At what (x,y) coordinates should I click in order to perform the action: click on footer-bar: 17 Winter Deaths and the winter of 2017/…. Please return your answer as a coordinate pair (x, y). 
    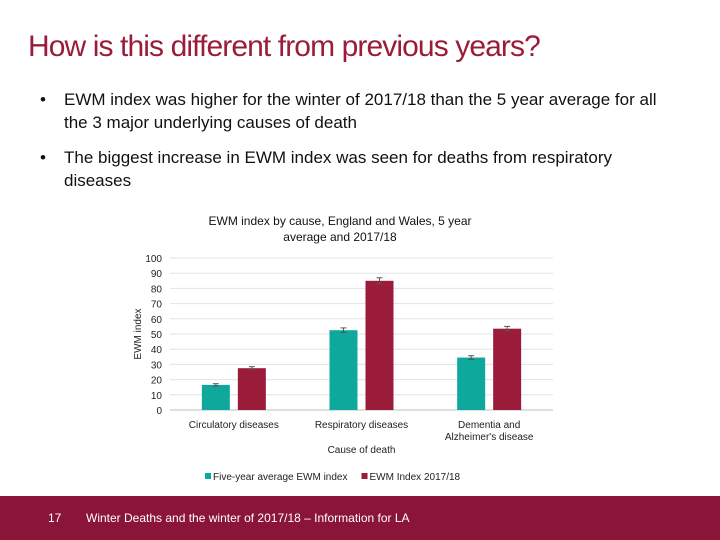
    Looking at the image, I should click on (360, 518).